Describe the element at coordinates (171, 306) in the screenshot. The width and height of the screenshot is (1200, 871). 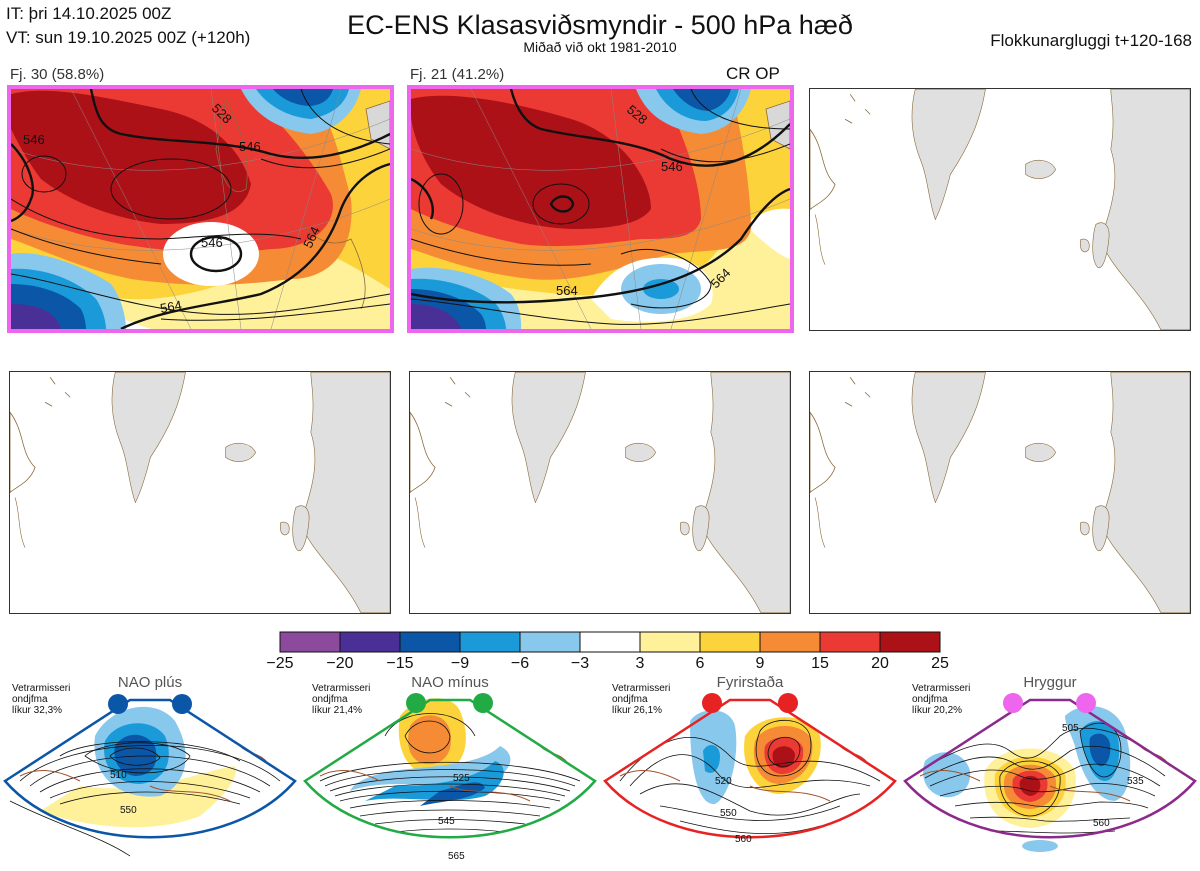
I see `cluster-1-contour-label: 564` at that location.